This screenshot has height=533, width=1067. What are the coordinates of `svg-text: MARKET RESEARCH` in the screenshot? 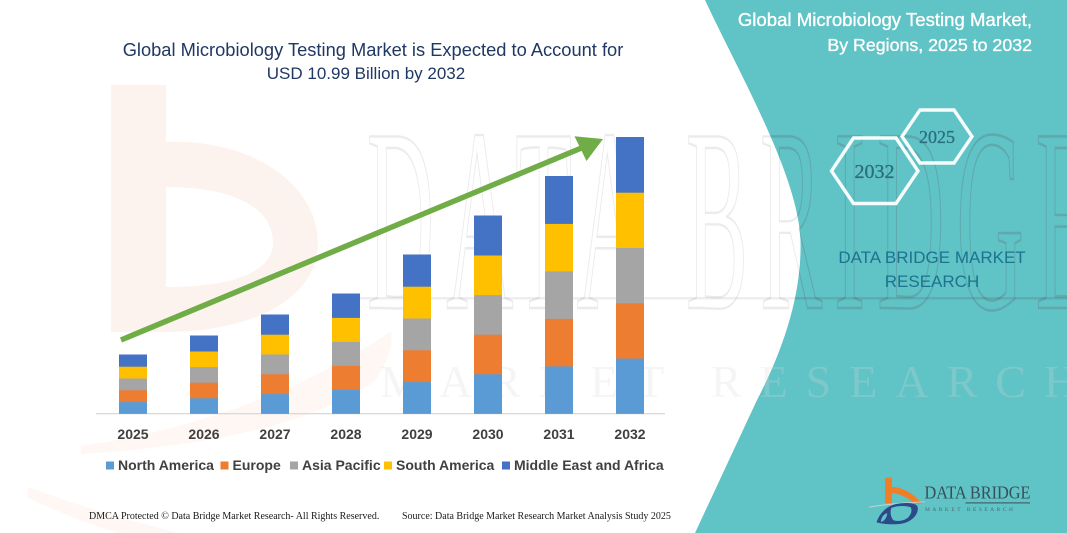 It's located at (970, 510).